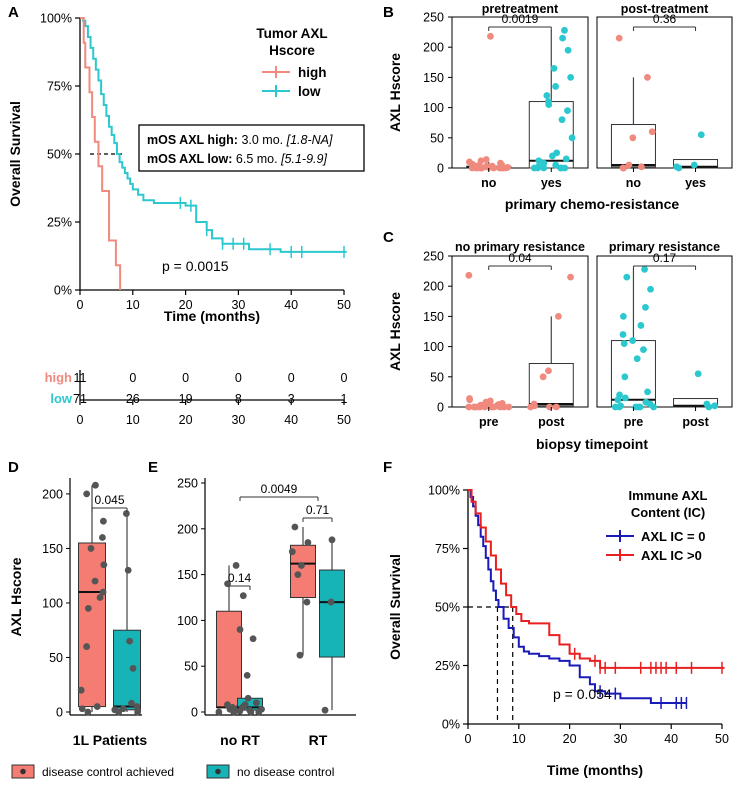 Image resolution: width=742 pixels, height=785 pixels. Describe the element at coordinates (677, 167) in the screenshot. I see `panel-b-box-1-1-point` at that location.